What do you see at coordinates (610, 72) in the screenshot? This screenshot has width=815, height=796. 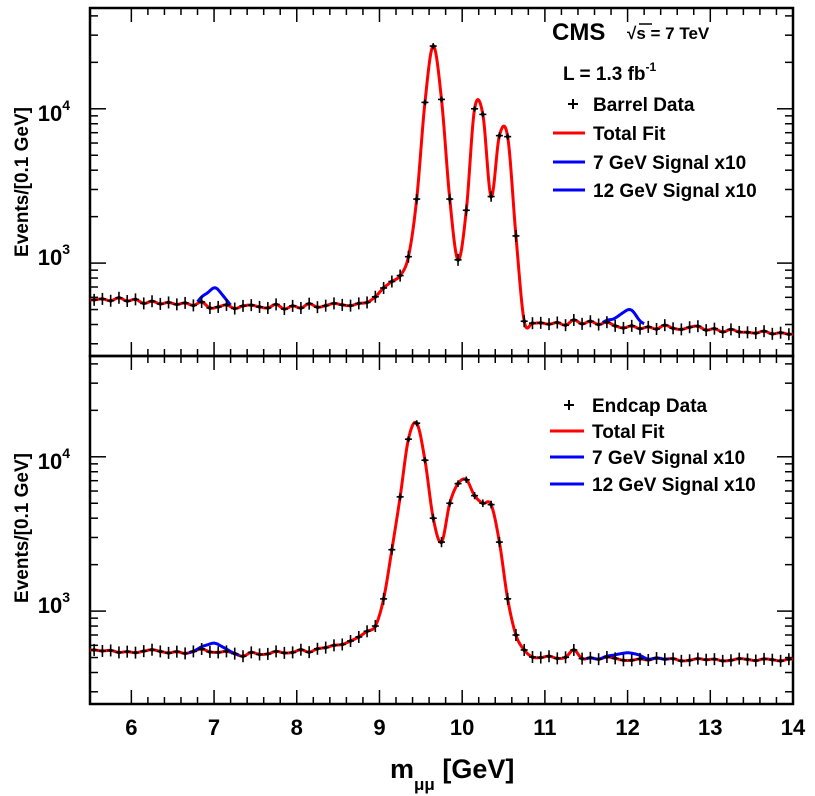 I see `luminosity-label: L = 1.3 fb-1` at bounding box center [610, 72].